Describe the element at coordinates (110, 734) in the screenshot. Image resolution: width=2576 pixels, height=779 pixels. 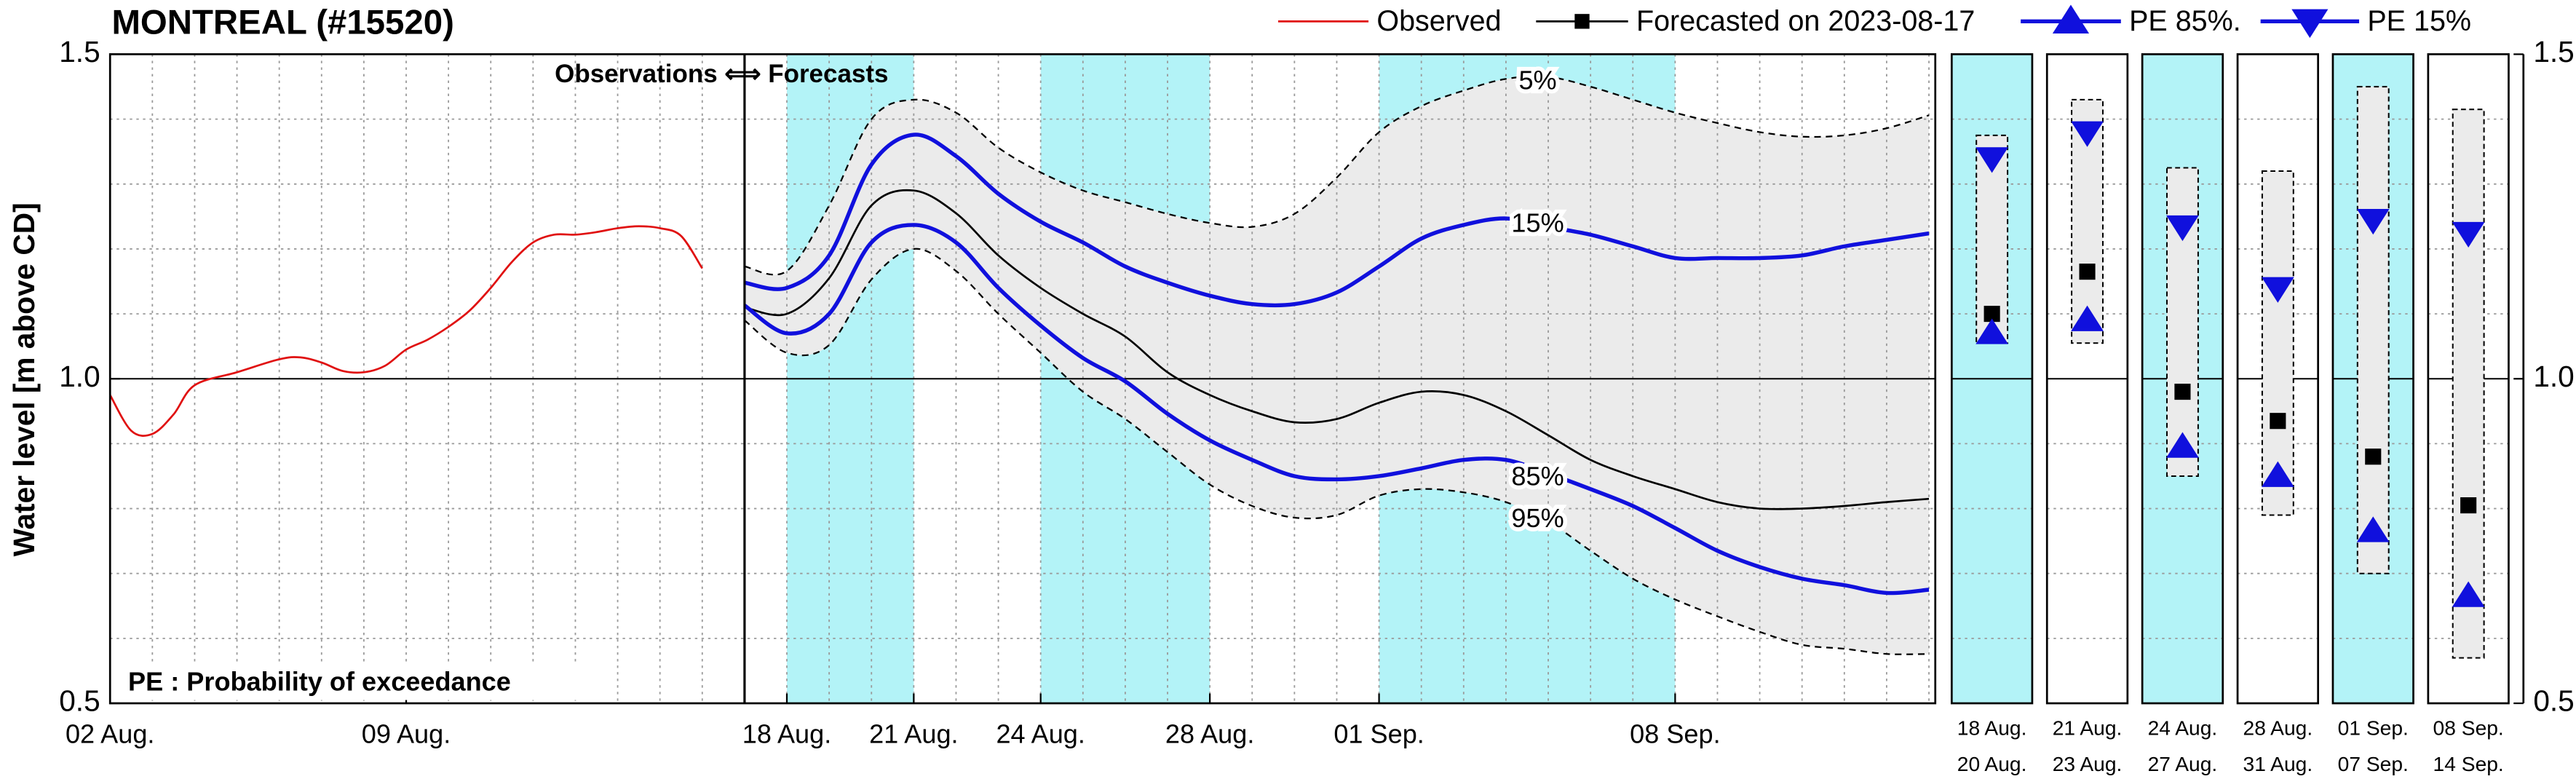
I see `x-tick-label: 02 Aug.` at that location.